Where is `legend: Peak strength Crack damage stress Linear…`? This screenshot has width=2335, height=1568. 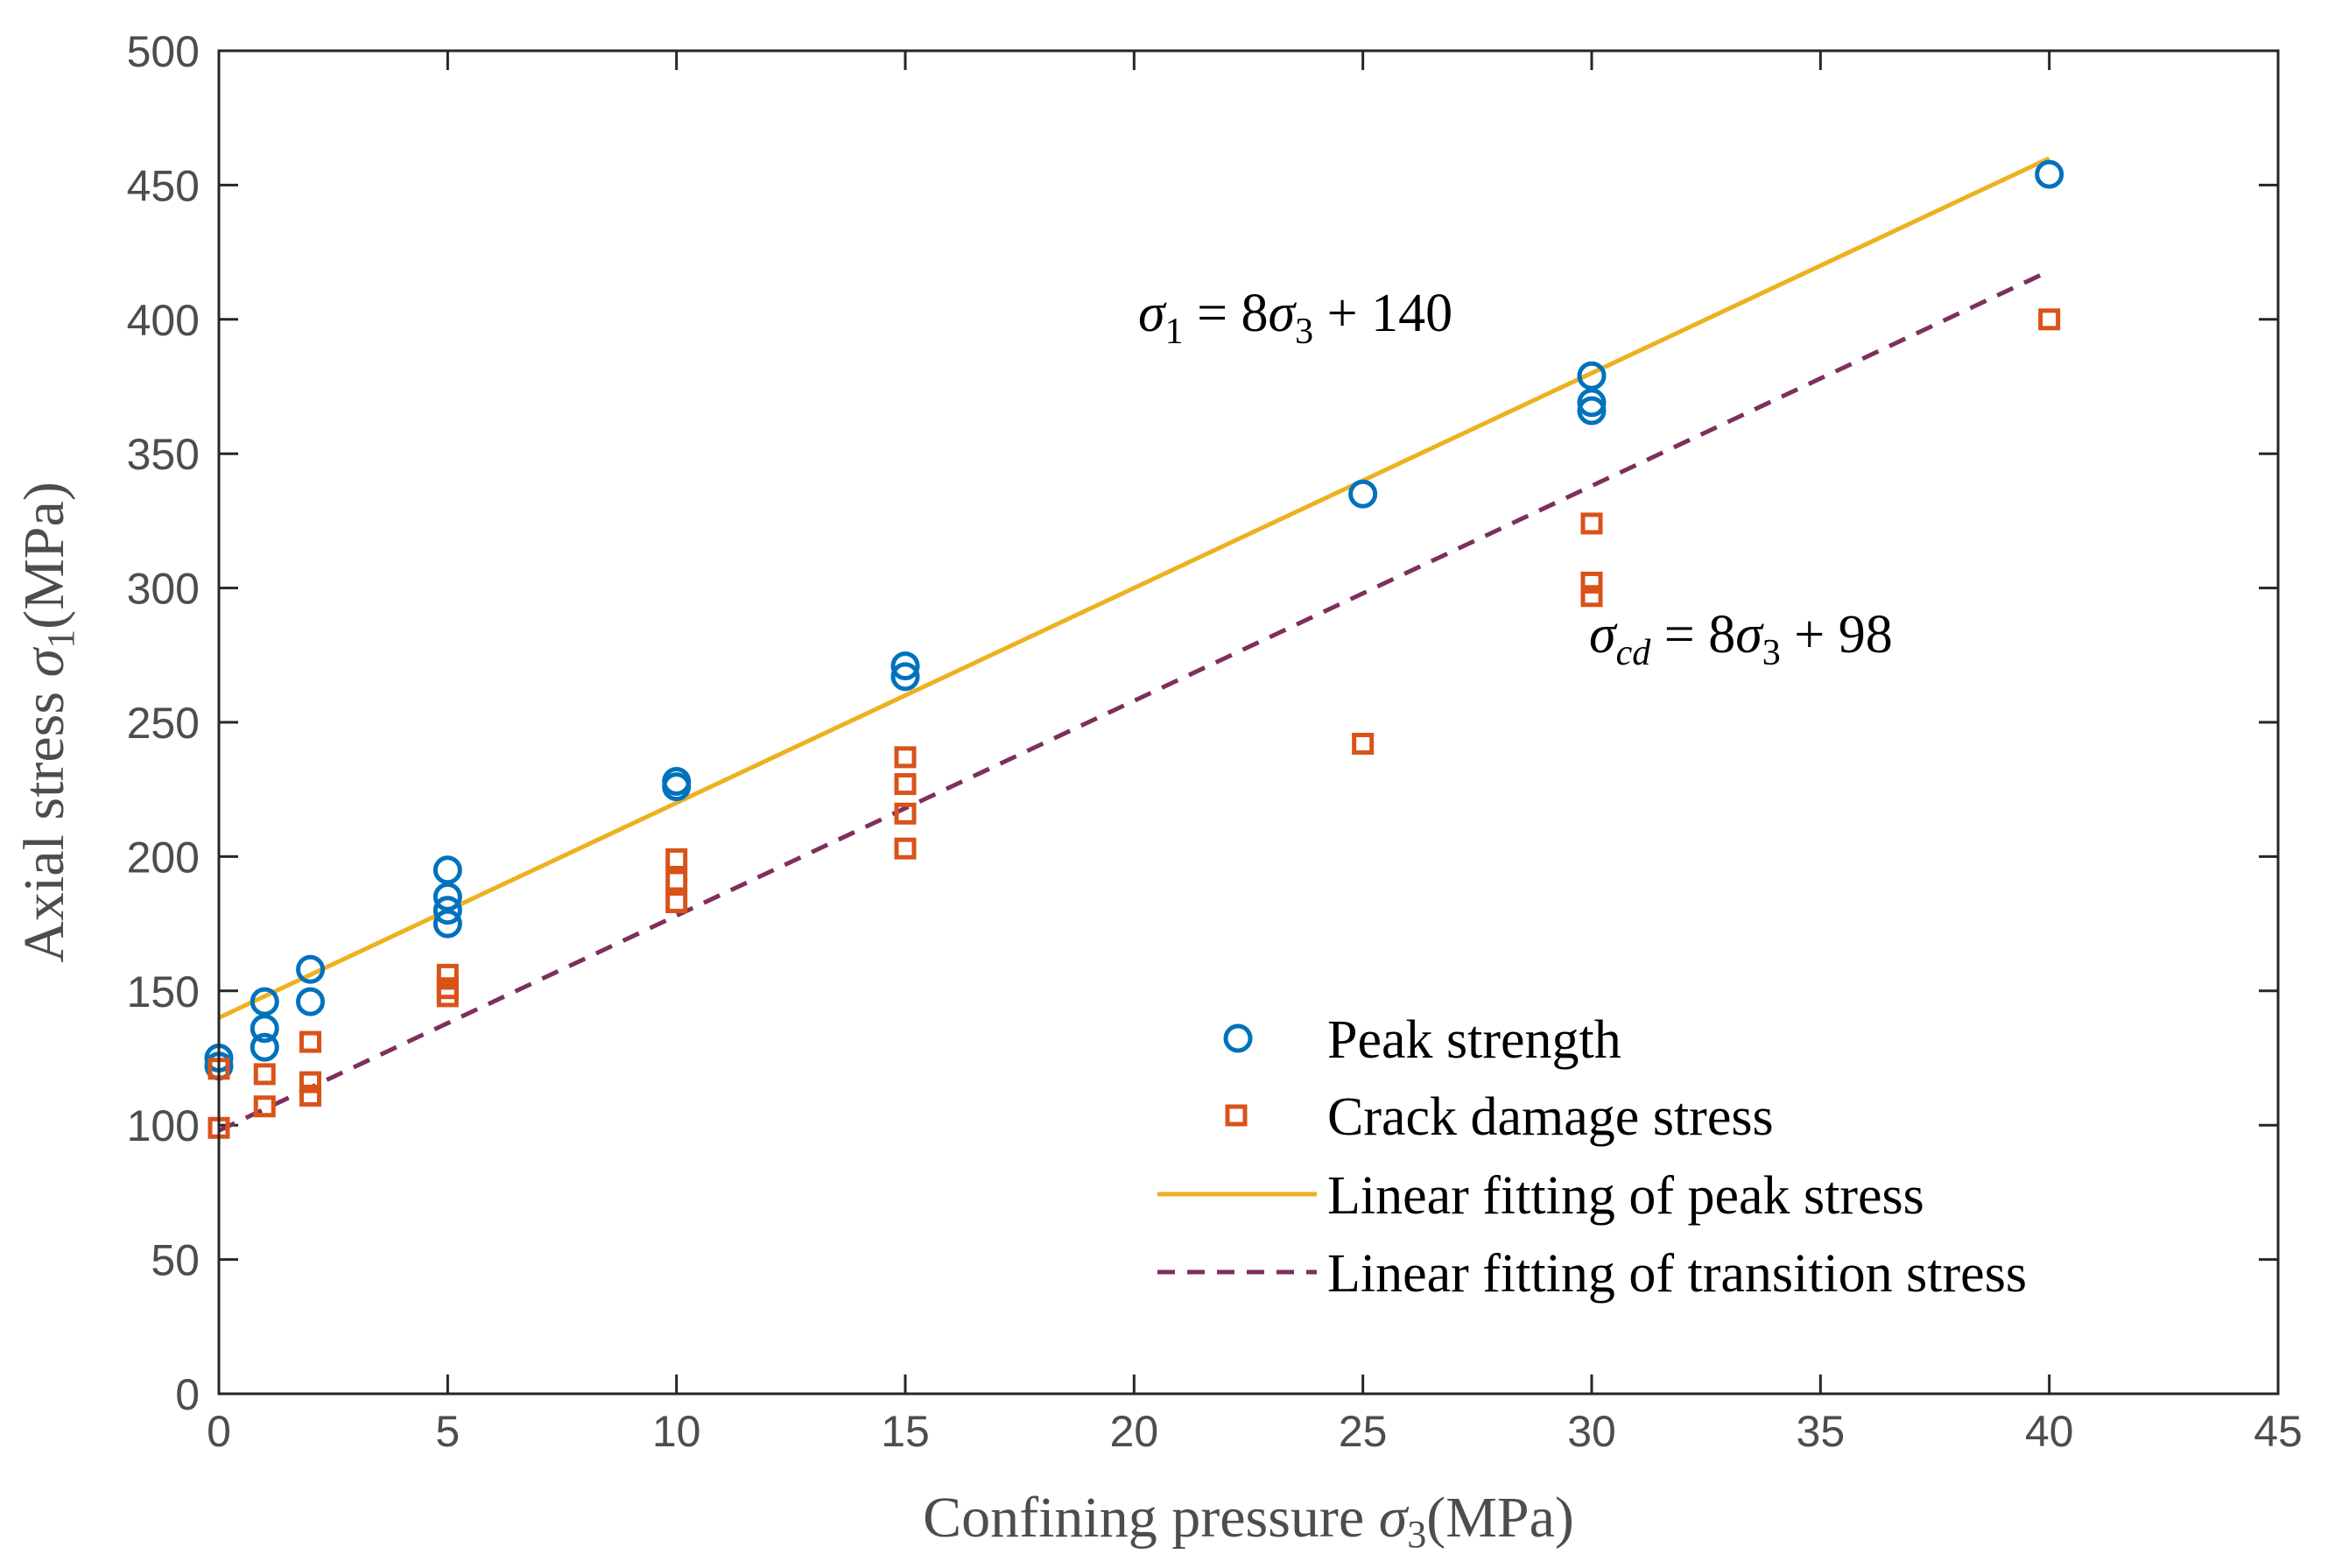 legend: Peak strength Crack damage stress Linear… is located at coordinates (1592, 1157).